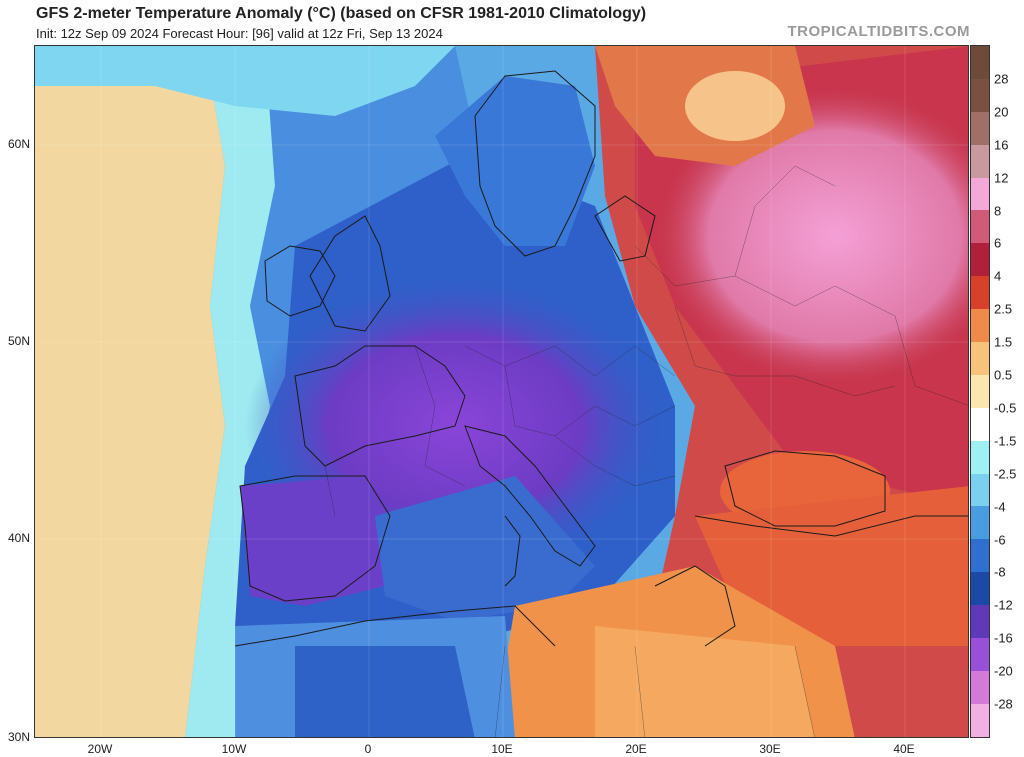 This screenshot has height=757, width=1024. I want to click on colorbar-tick-label: -2.5, so click(1005, 474).